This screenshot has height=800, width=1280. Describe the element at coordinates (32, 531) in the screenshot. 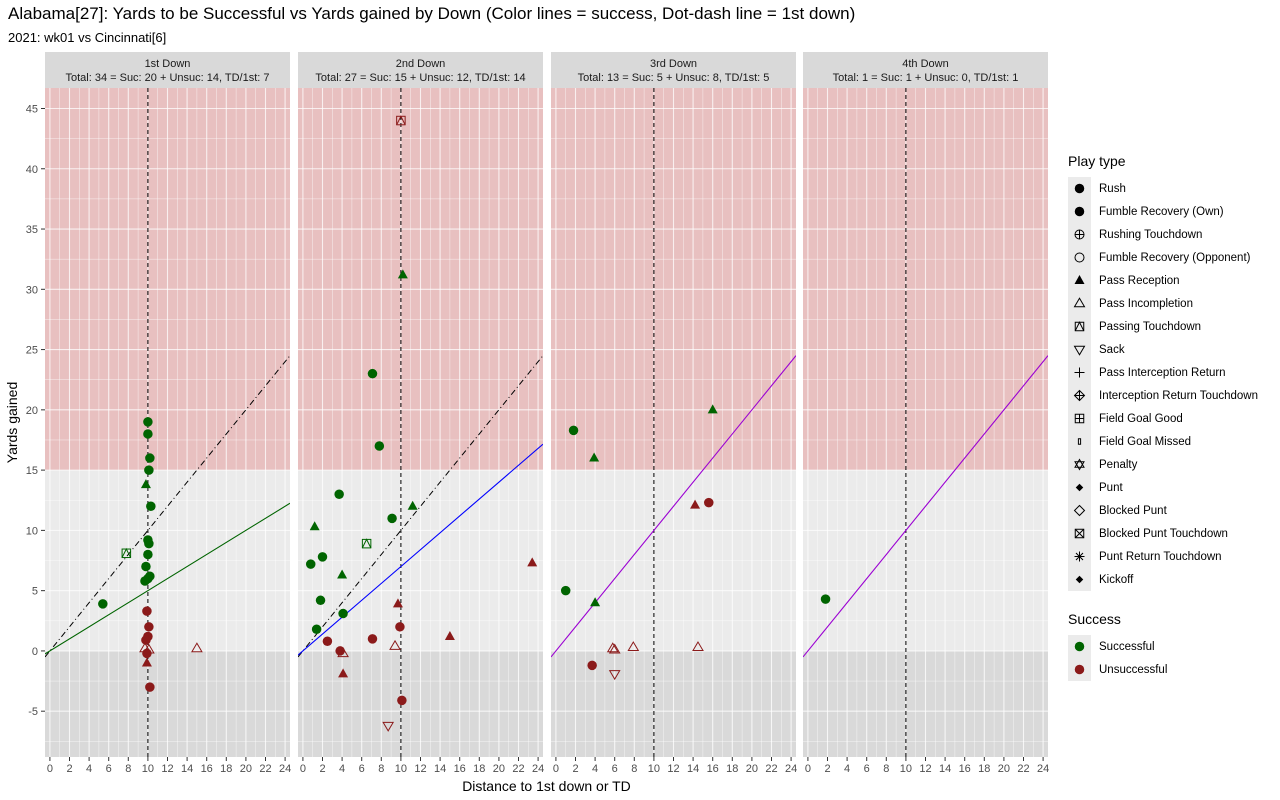

I see `y-tick-label: 10` at that location.